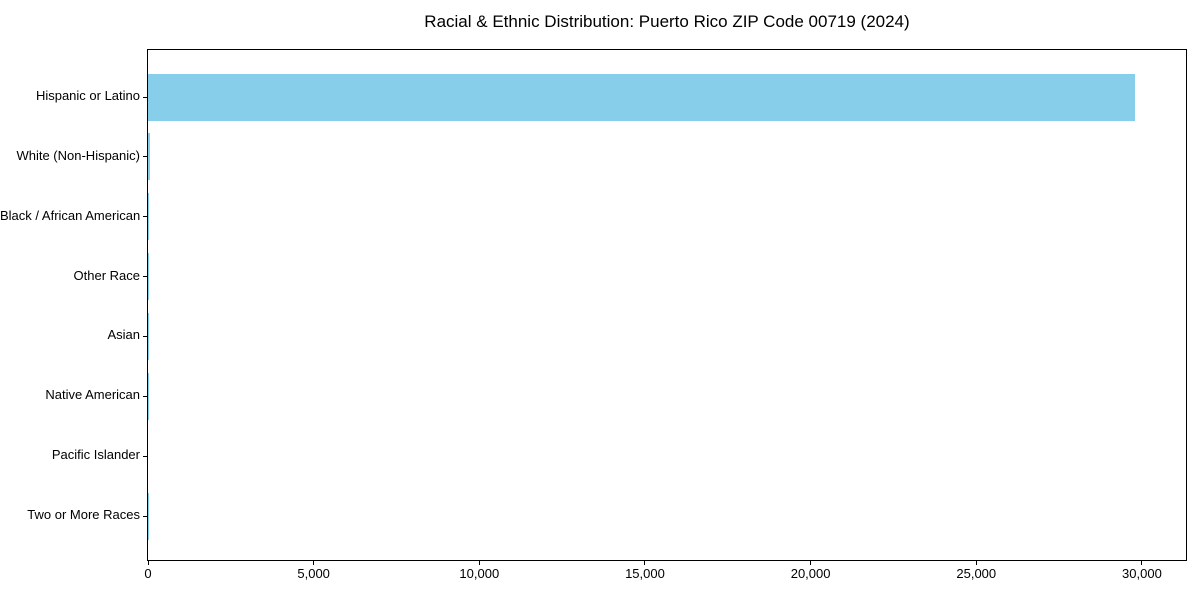 The image size is (1200, 600). What do you see at coordinates (148, 573) in the screenshot?
I see `x-tick-label: 0` at bounding box center [148, 573].